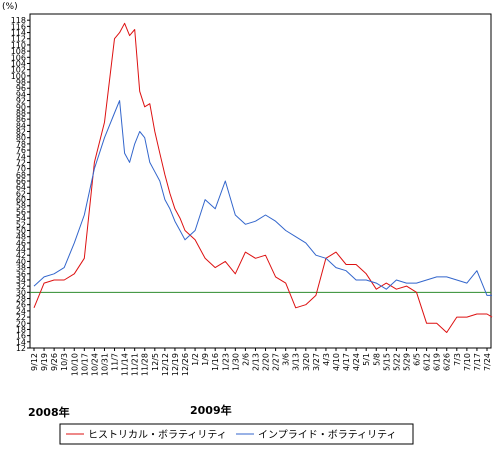 This screenshot has height=450, width=497. I want to click on x-tick-label: 9/19, so click(44, 362).